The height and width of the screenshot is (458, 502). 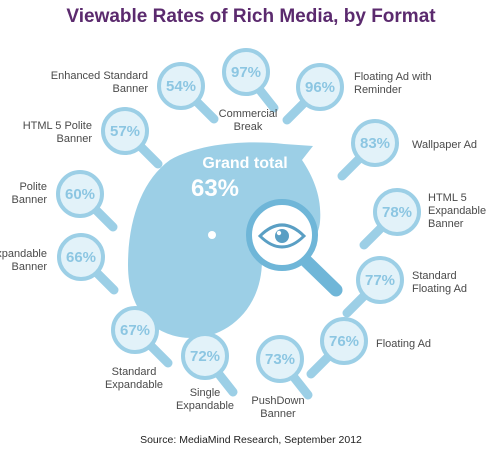 I want to click on category-label: Floating Ad, so click(x=403, y=344).